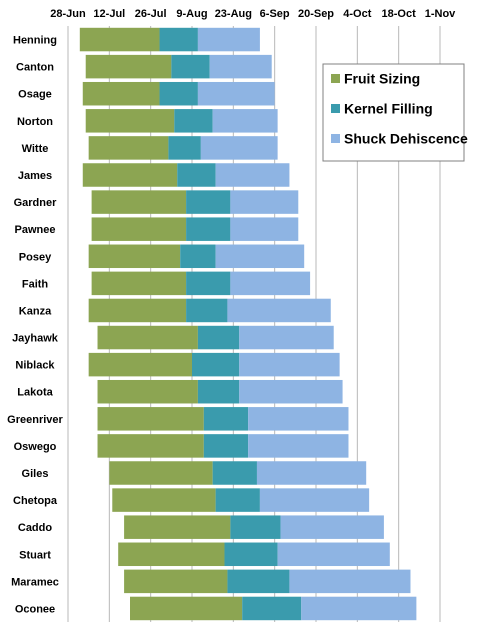 This screenshot has height=640, width=480. I want to click on category-label: Pawnee, so click(35, 230).